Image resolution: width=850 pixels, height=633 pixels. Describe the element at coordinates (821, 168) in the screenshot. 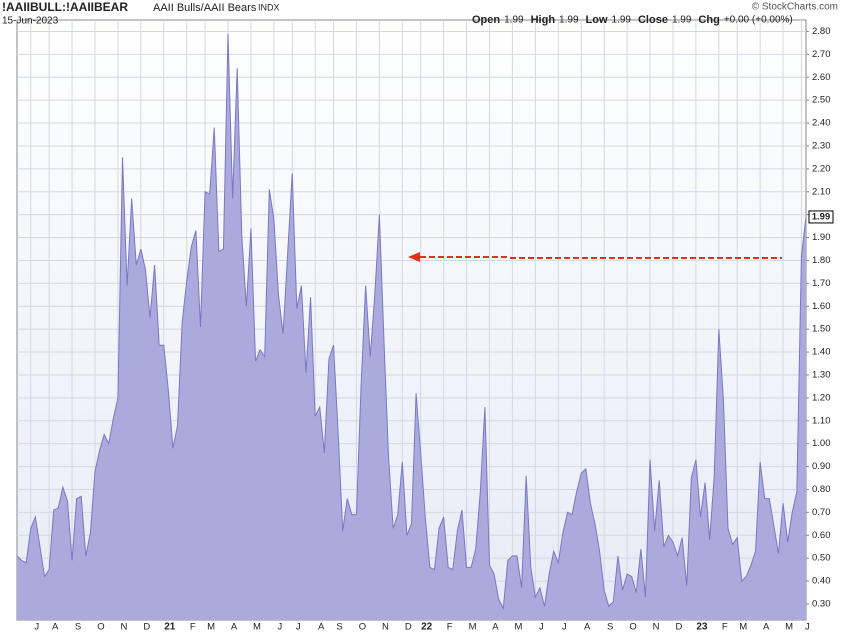

I see `y-tick-label: 2.20` at that location.